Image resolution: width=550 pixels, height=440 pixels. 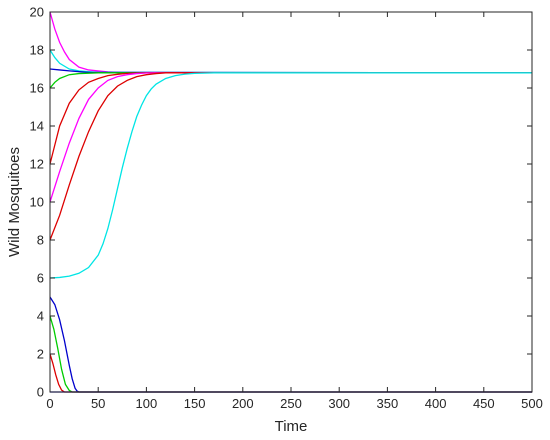 I want to click on x-tick-label-1: 50, so click(x=98, y=403).